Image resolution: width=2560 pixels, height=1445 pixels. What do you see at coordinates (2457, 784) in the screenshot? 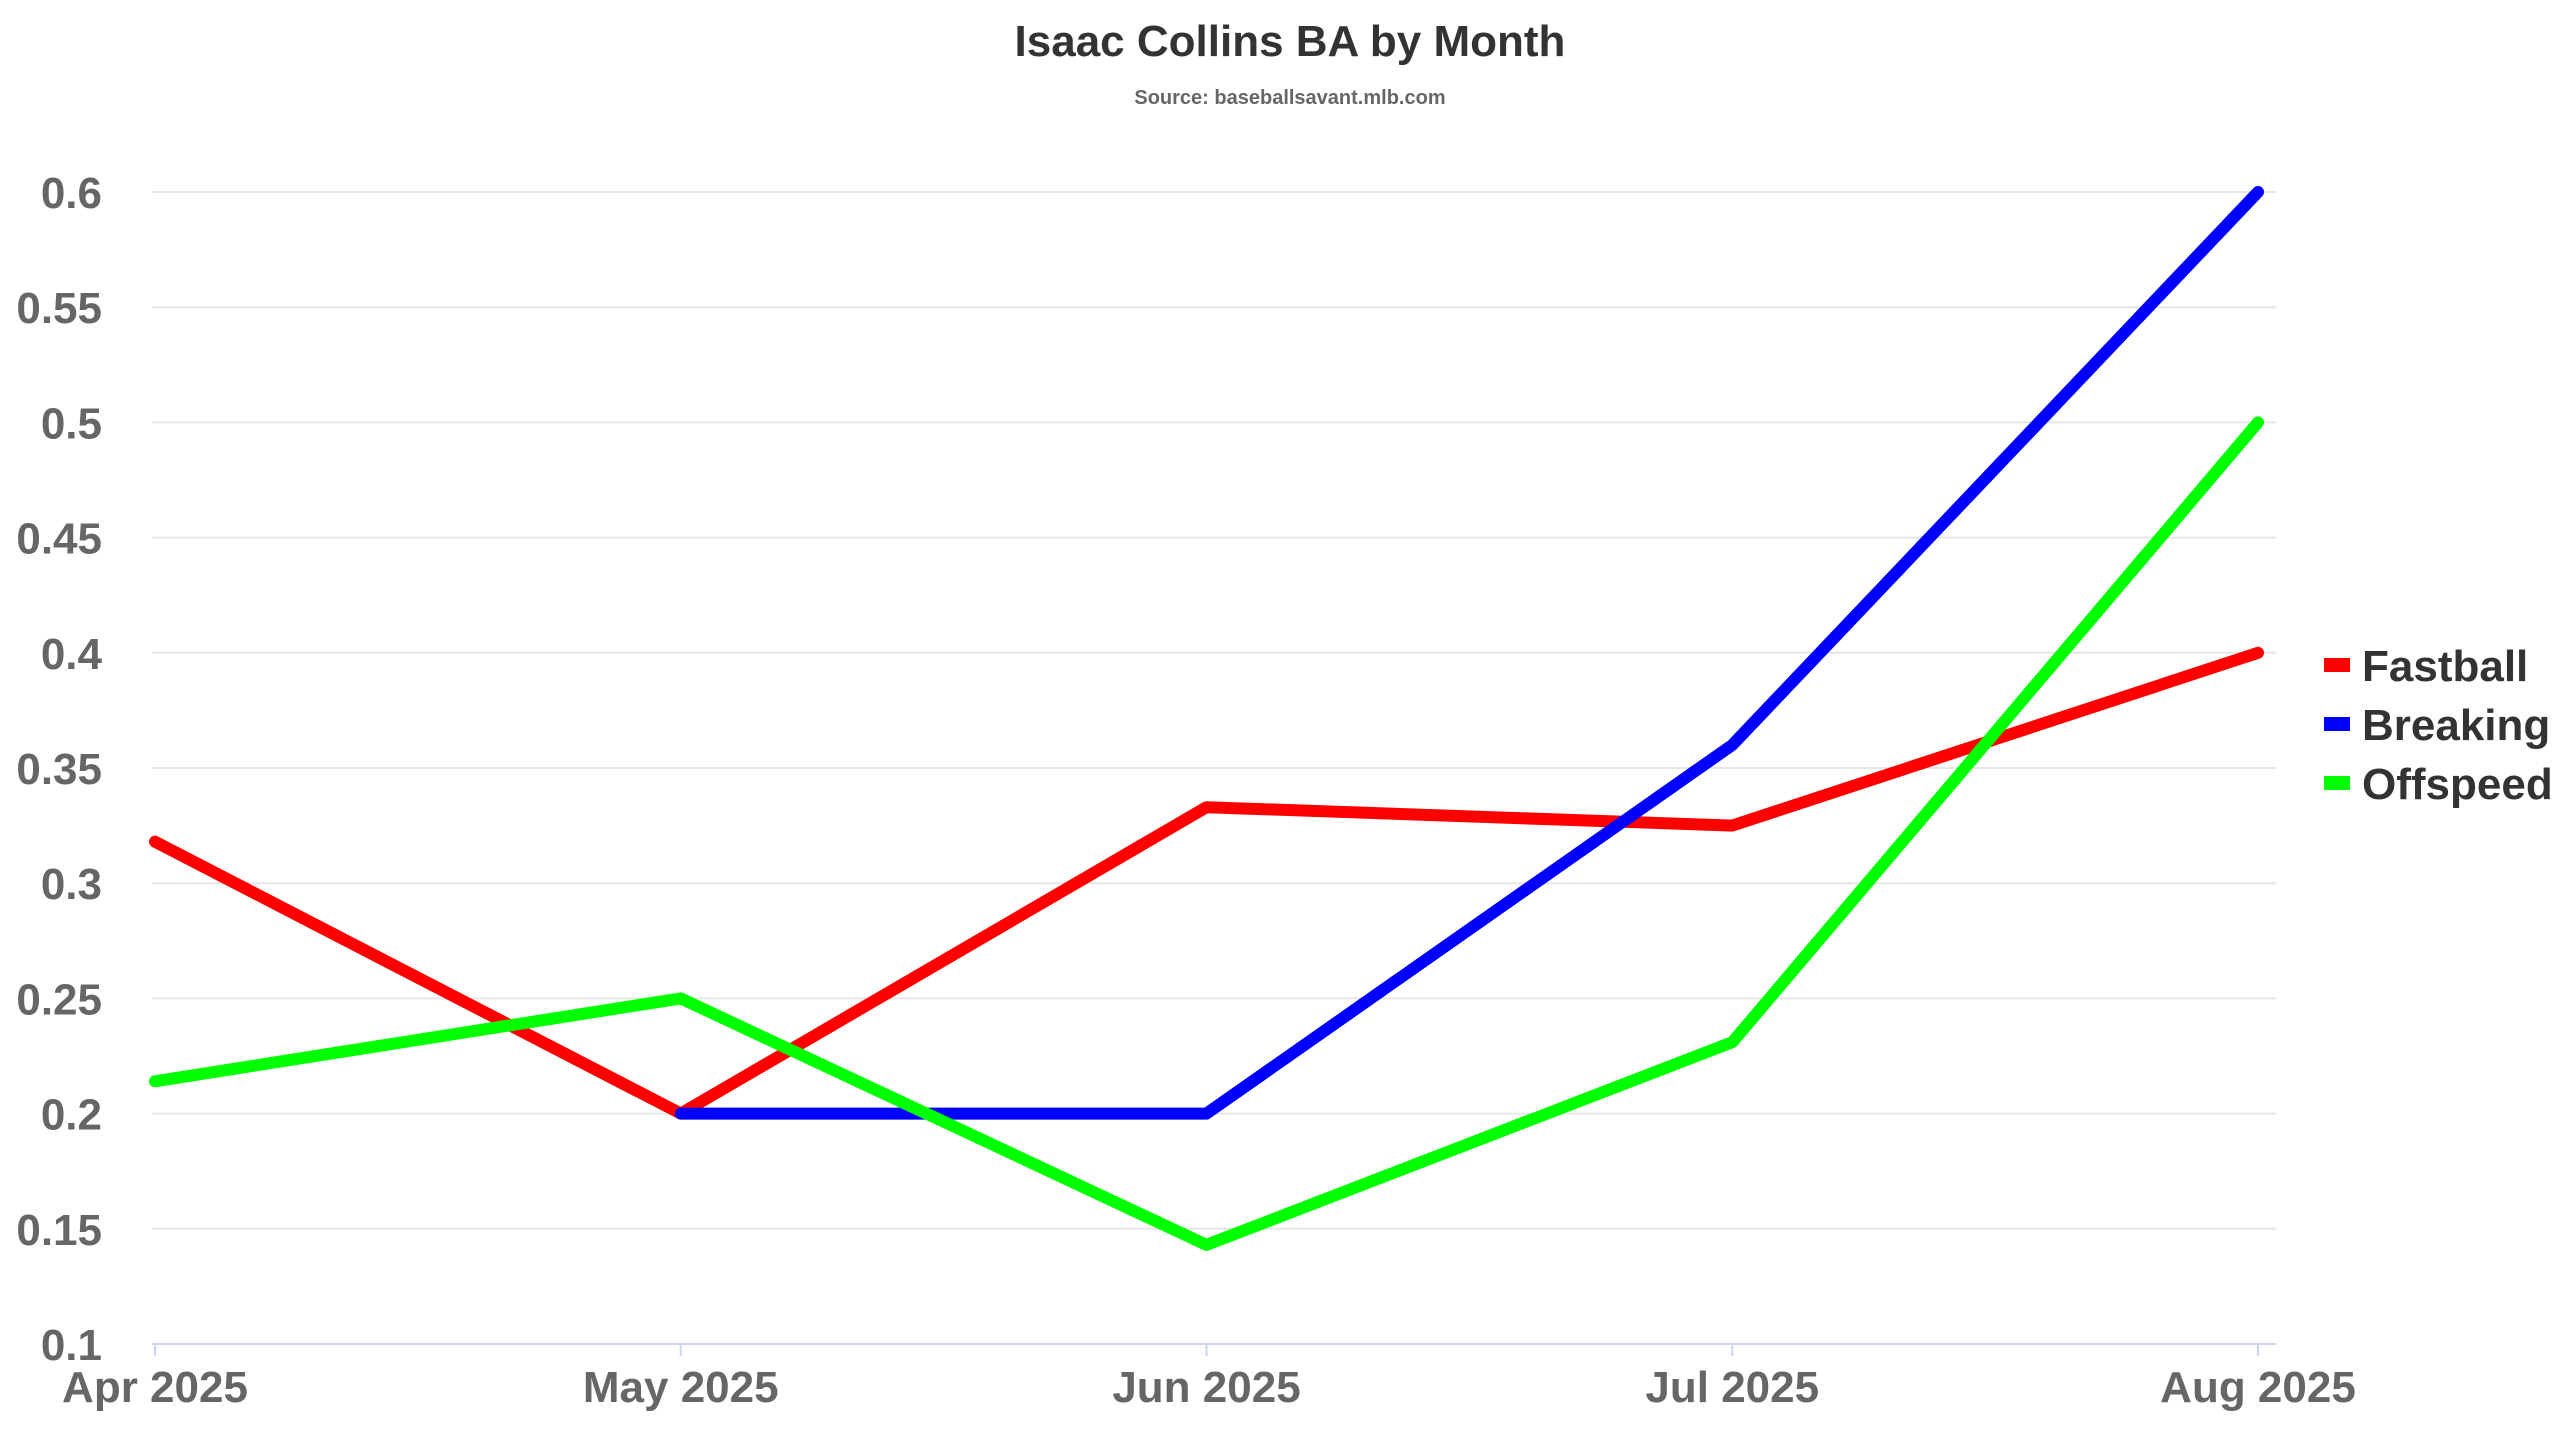
I see `legend-label-offspeed: Offspeed` at bounding box center [2457, 784].